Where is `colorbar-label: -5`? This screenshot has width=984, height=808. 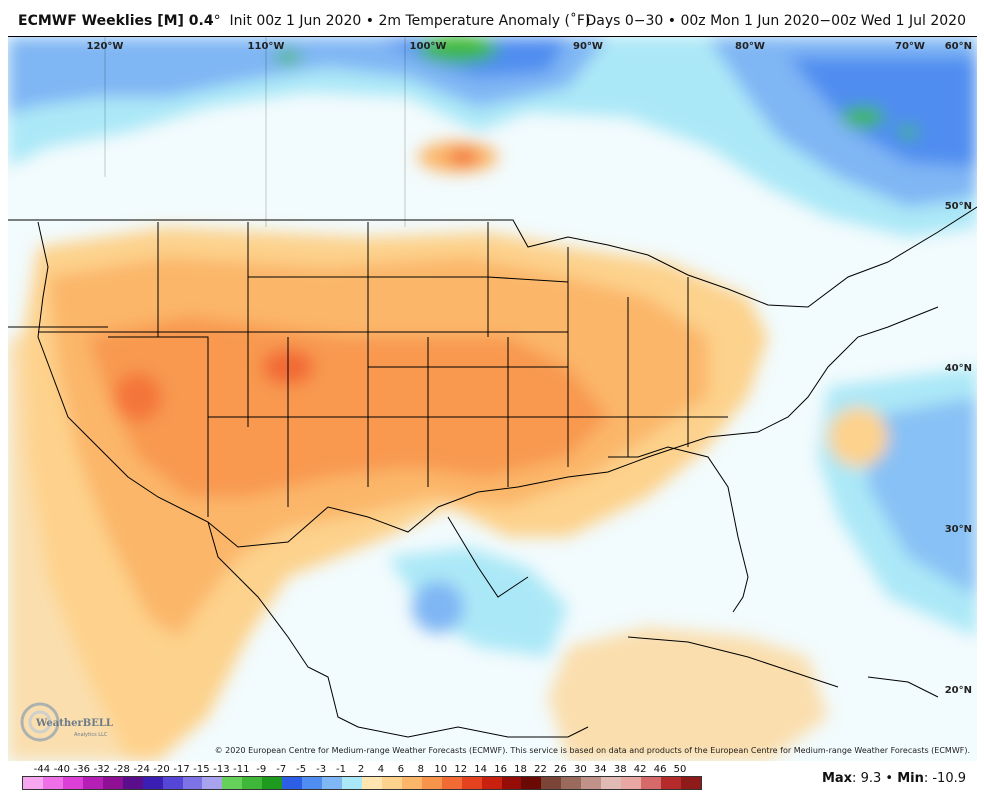 colorbar-label: -5 is located at coordinates (301, 769).